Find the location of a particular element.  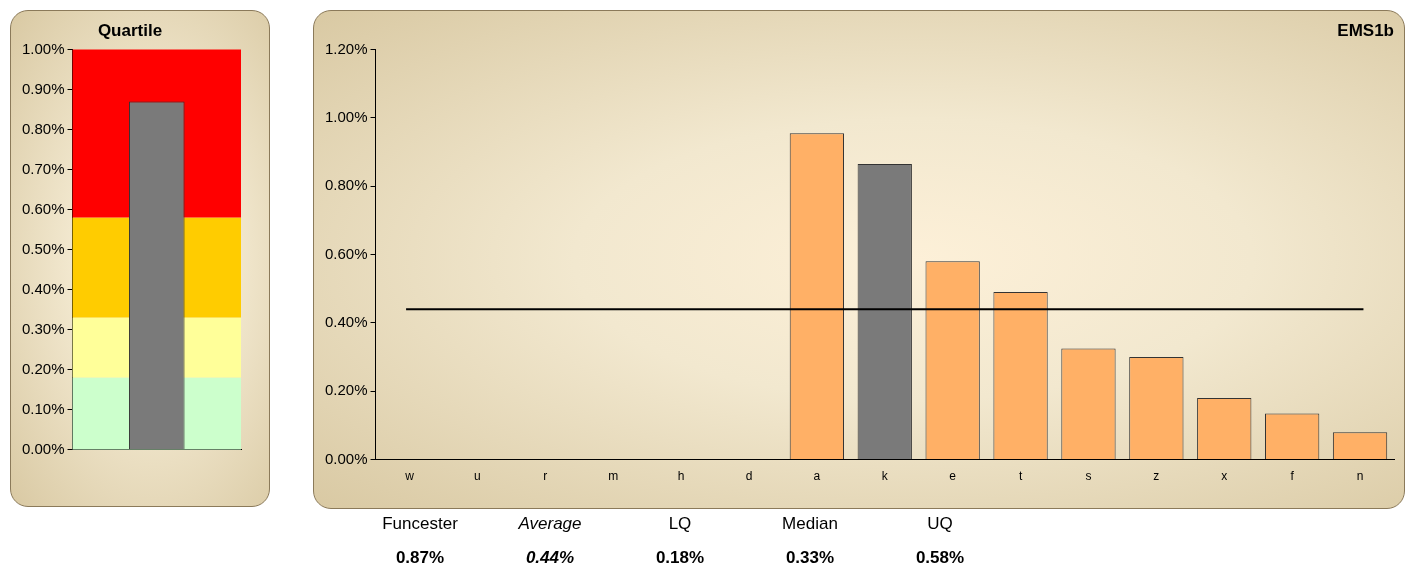

y-tick-label: 0.70% is located at coordinates (43, 168).